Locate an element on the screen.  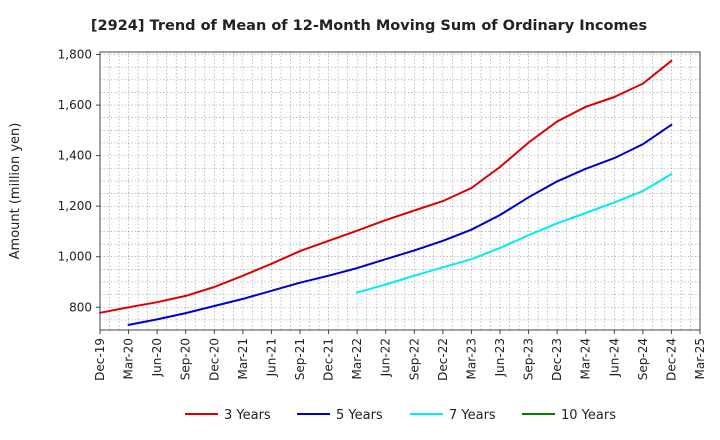
y-tick-label: 1,800 is located at coordinates (75, 55).